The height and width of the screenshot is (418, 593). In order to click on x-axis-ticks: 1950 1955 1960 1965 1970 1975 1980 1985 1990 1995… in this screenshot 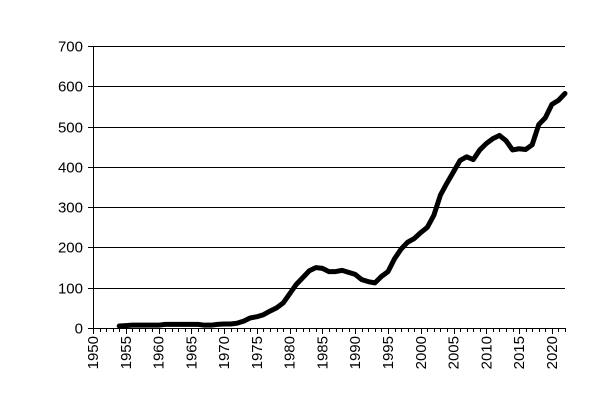, I will do `click(325, 348)`.